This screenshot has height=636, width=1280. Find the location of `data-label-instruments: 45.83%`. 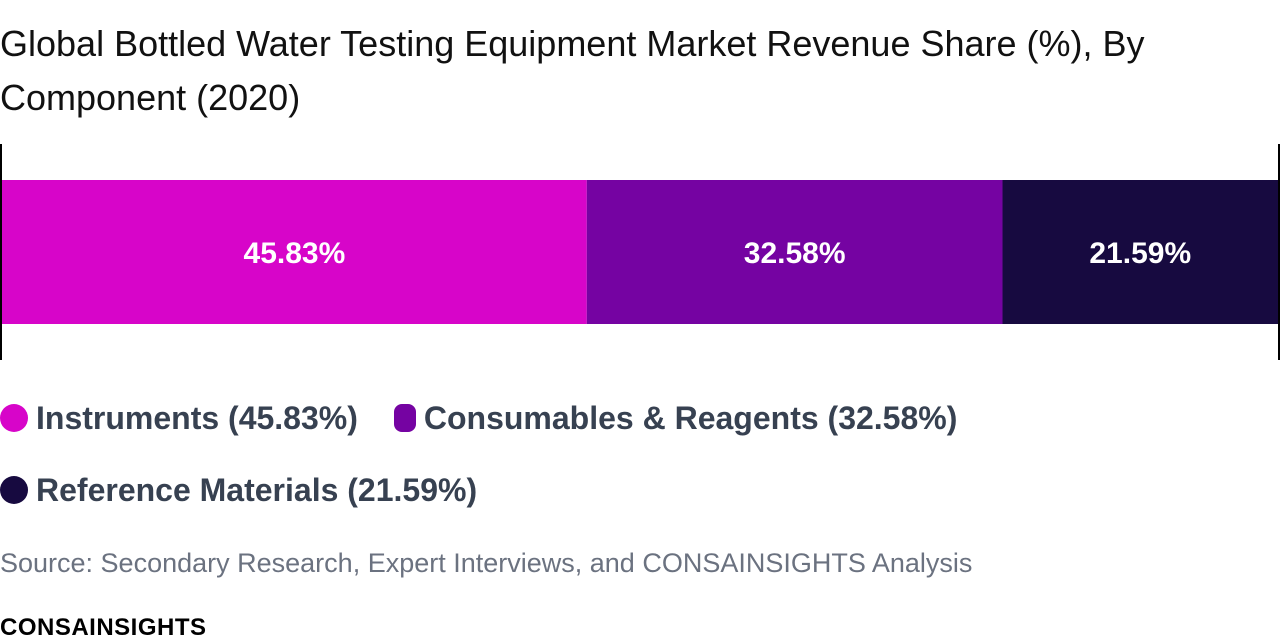

data-label-instruments: 45.83% is located at coordinates (295, 253).